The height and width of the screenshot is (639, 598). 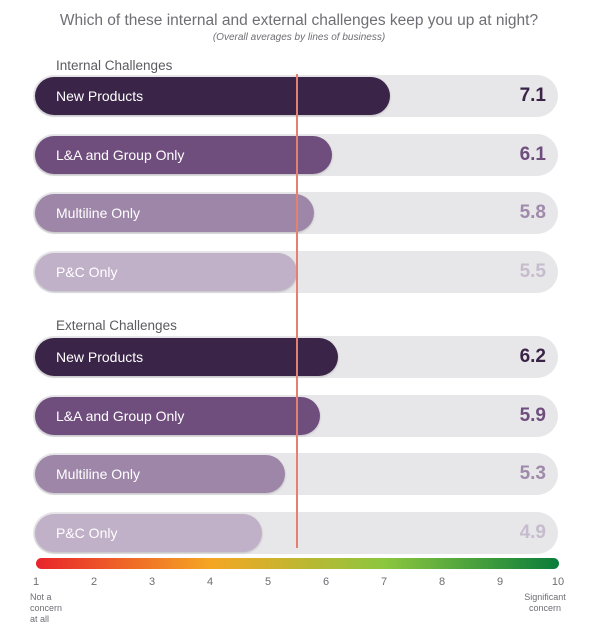 What do you see at coordinates (545, 602) in the screenshot?
I see `scale-high-label: Significant concern` at bounding box center [545, 602].